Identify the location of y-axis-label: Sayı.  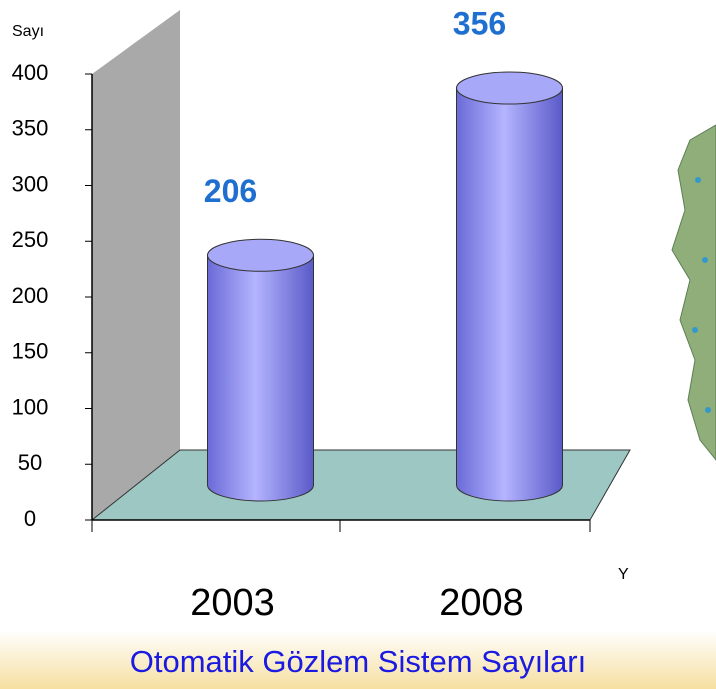
(28, 31).